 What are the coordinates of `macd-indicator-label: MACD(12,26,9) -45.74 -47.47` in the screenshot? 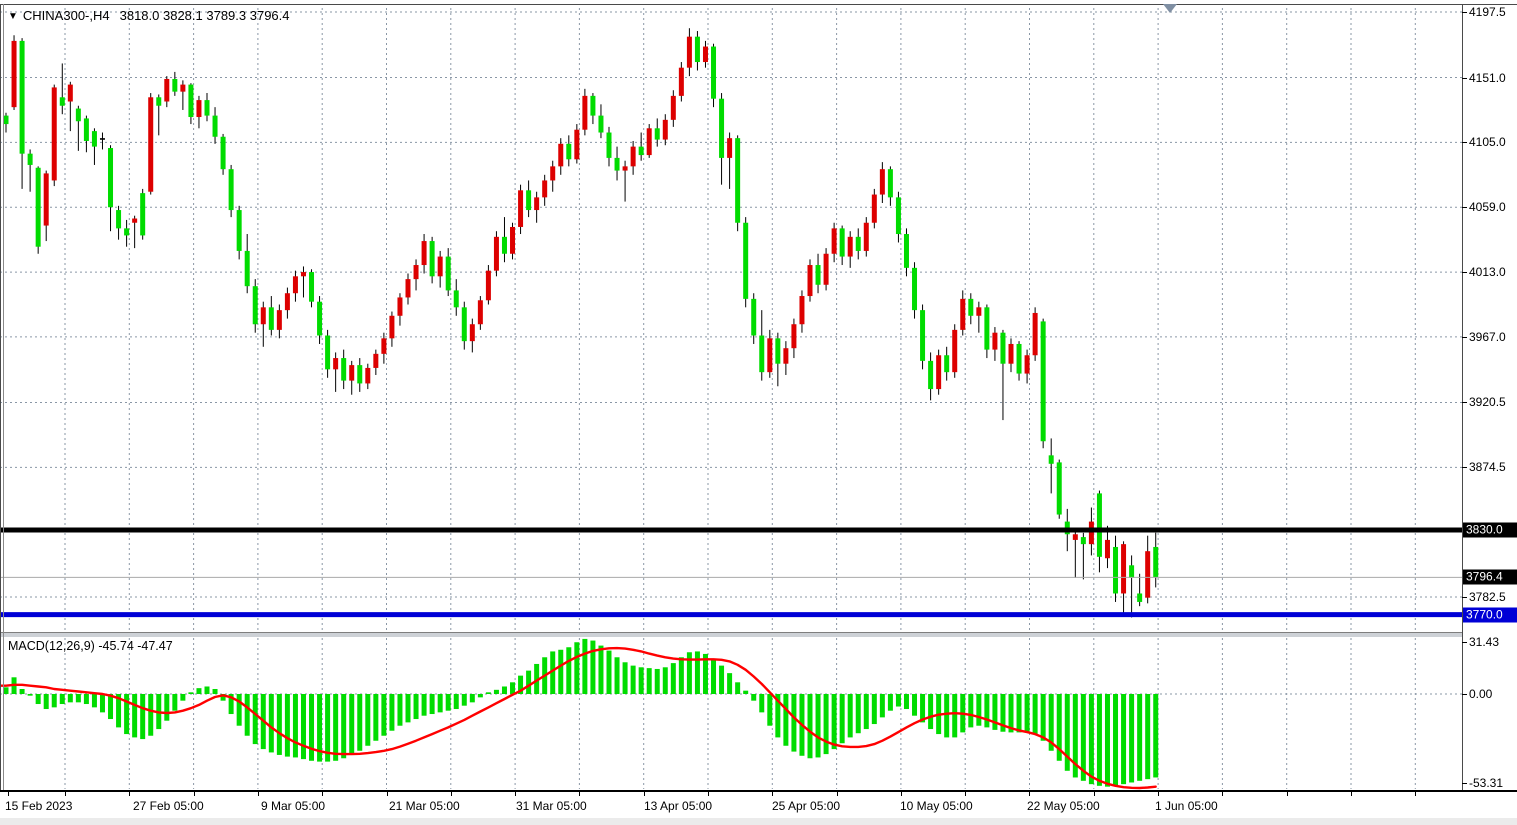 It's located at (90, 646).